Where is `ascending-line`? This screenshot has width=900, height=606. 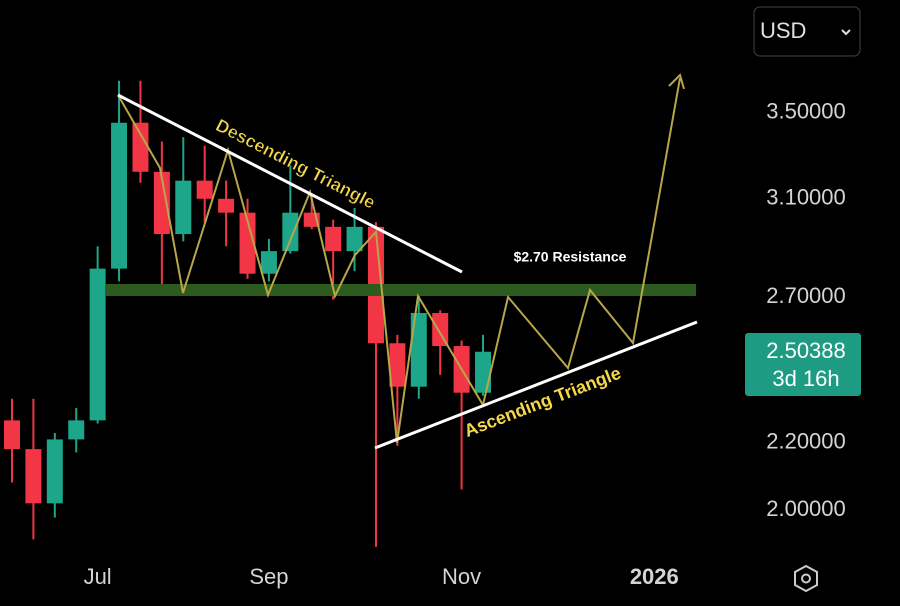 ascending-line is located at coordinates (536, 385).